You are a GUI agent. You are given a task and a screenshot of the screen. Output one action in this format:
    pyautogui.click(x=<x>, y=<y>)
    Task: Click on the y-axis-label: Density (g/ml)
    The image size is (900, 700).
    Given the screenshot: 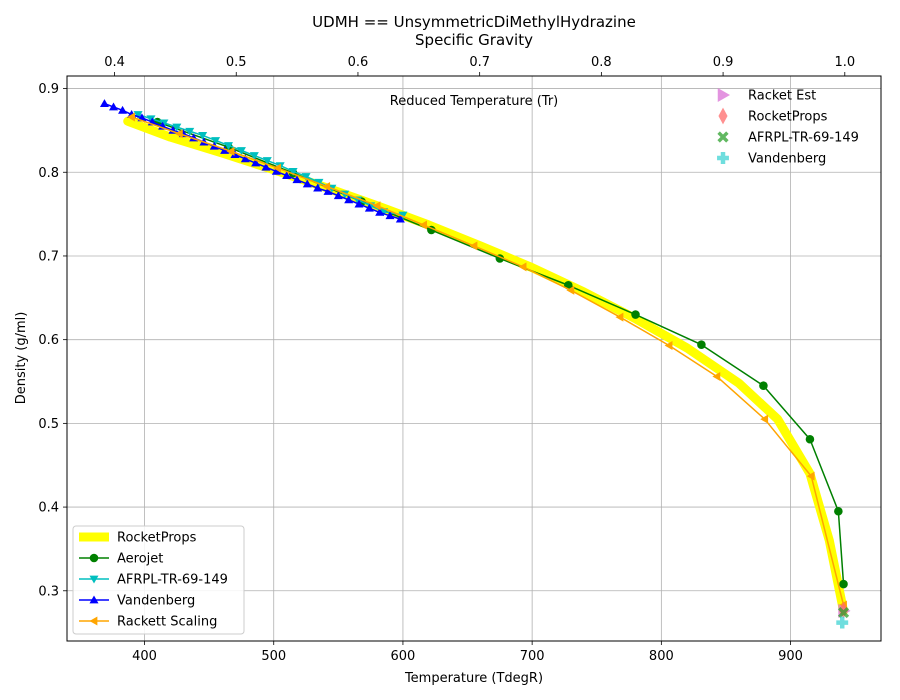 What is the action you would take?
    pyautogui.click(x=21, y=358)
    